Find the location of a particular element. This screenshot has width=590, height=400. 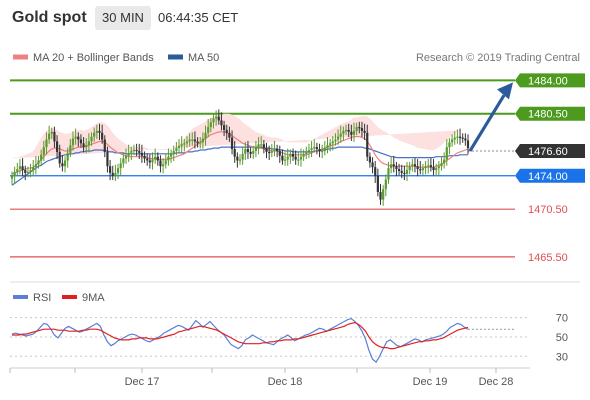

level-tag-1484.00 is located at coordinates (550, 80).